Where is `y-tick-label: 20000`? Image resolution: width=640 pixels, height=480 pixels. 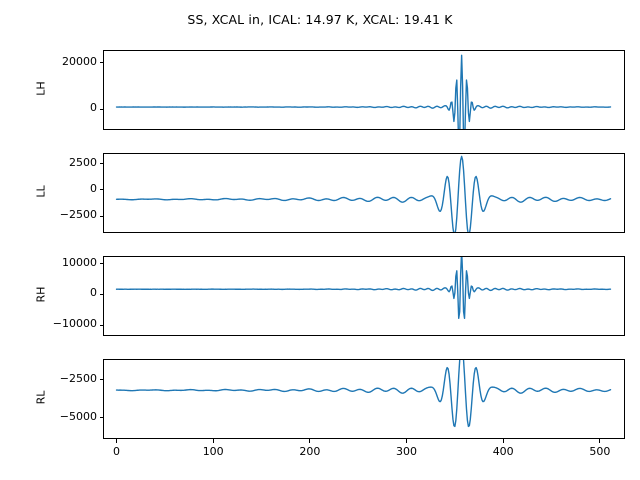
y-tick-label: 20000 is located at coordinates (79, 61).